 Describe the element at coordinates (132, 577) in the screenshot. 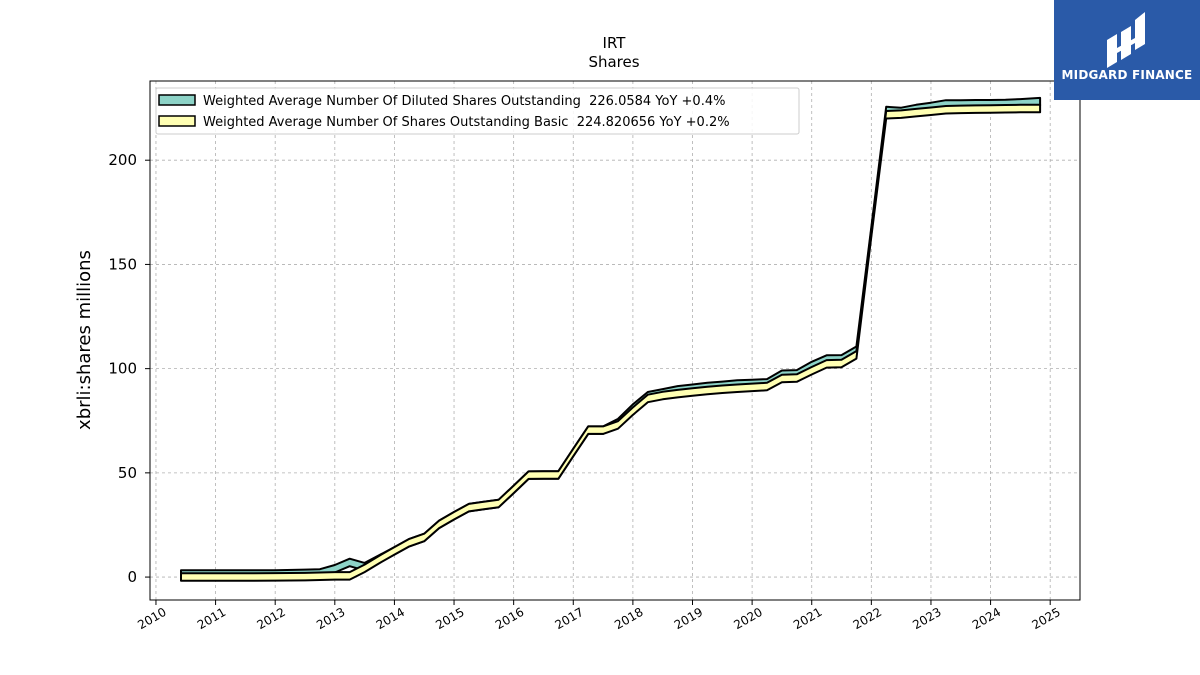

I see `y-tick-label: 0` at that location.